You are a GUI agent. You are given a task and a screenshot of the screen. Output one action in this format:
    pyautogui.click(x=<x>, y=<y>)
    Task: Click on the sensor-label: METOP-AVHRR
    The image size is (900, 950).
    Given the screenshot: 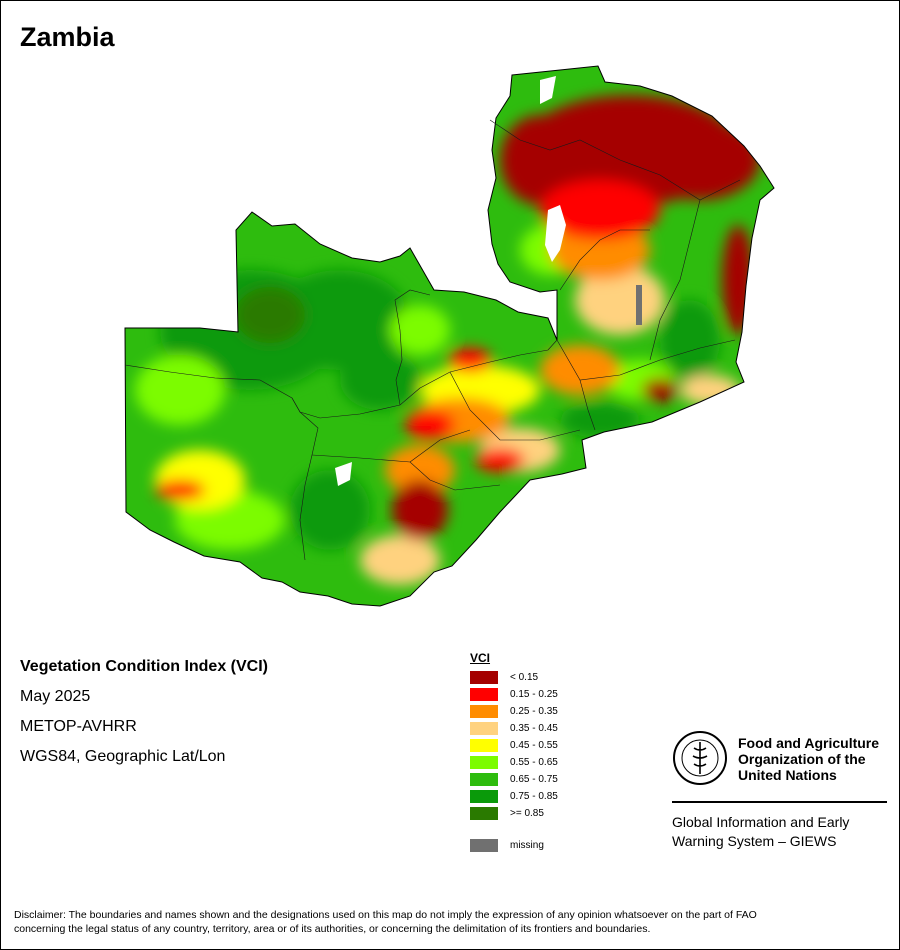 What is the action you would take?
    pyautogui.click(x=78, y=726)
    